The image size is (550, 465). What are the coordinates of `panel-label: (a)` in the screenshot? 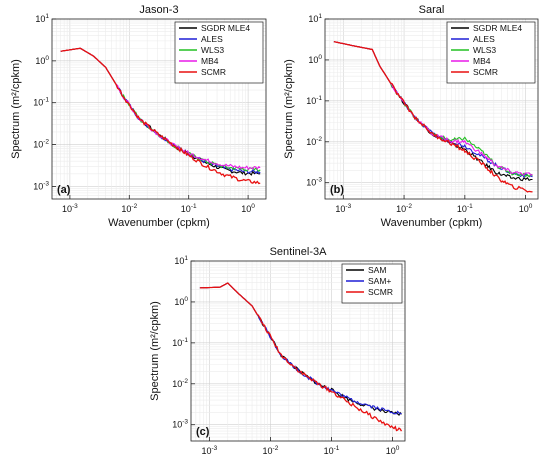 It's located at (64, 190).